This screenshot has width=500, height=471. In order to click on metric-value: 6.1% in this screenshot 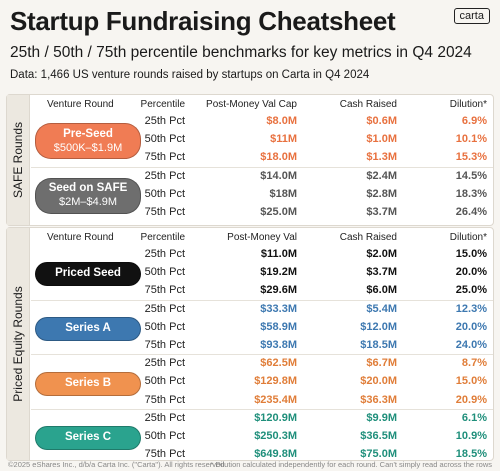, I will do `click(474, 417)`.